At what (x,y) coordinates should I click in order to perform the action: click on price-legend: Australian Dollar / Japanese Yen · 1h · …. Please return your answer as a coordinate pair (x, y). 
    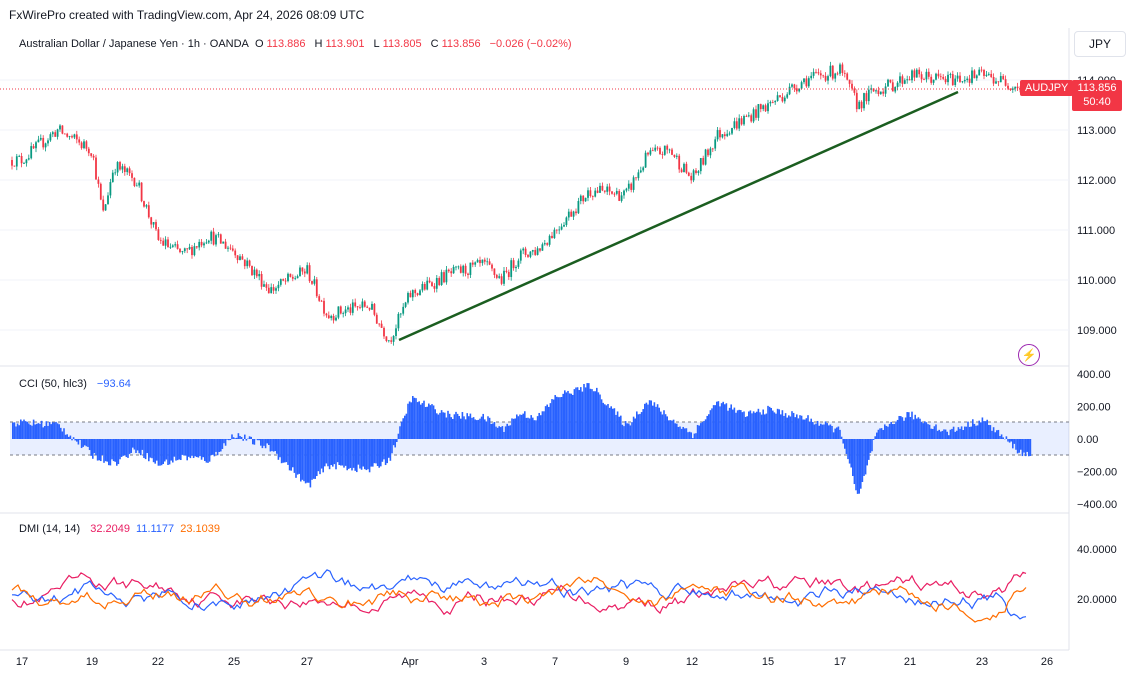
    Looking at the image, I should click on (297, 44).